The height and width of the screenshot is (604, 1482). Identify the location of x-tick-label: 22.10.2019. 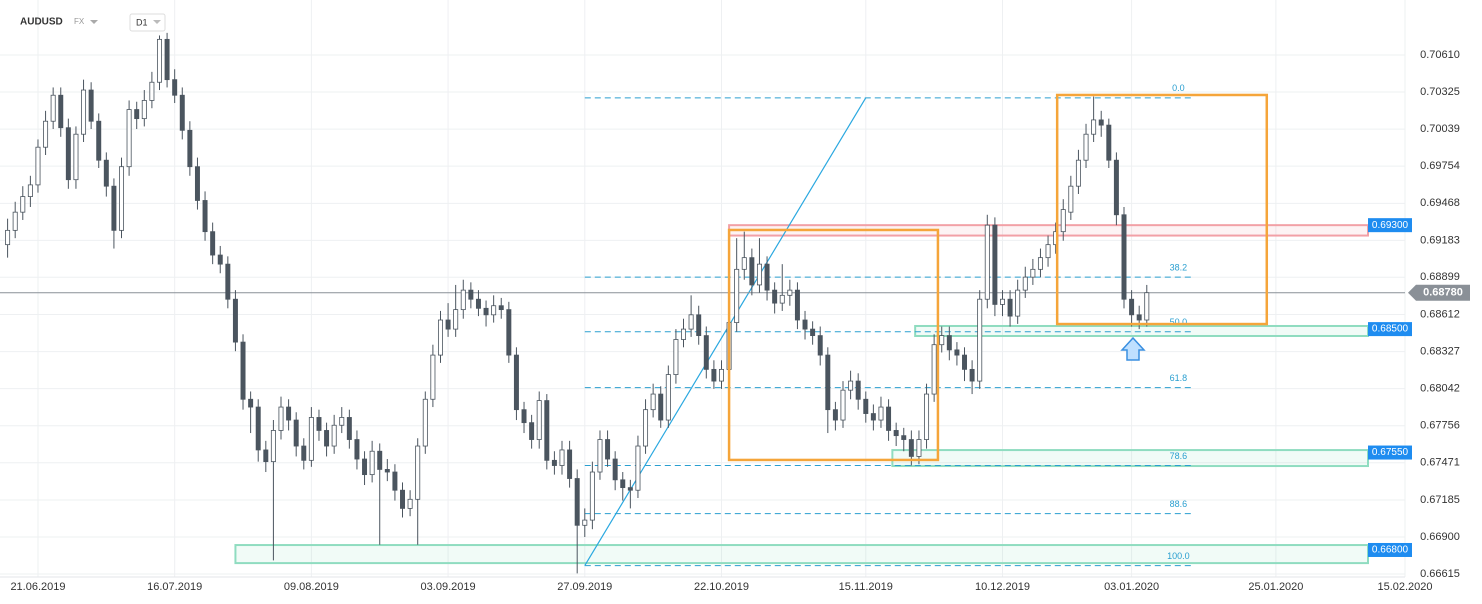
(721, 587).